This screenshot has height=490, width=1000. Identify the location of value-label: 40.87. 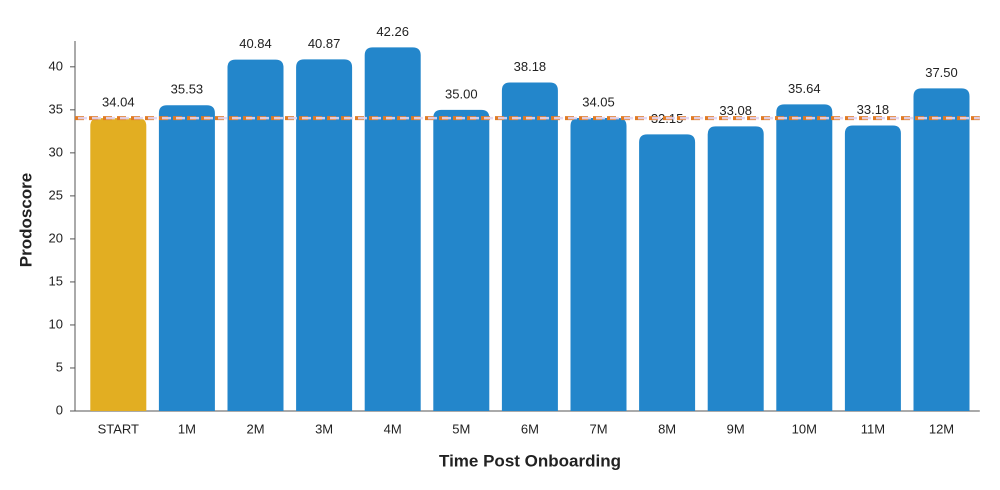
(324, 43).